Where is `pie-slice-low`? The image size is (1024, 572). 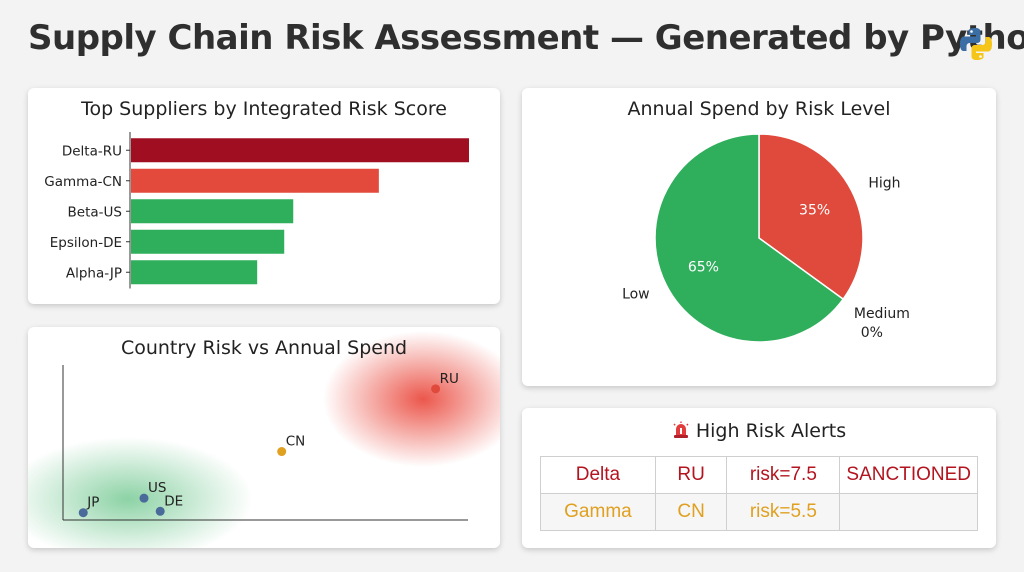 pie-slice-low is located at coordinates (749, 238).